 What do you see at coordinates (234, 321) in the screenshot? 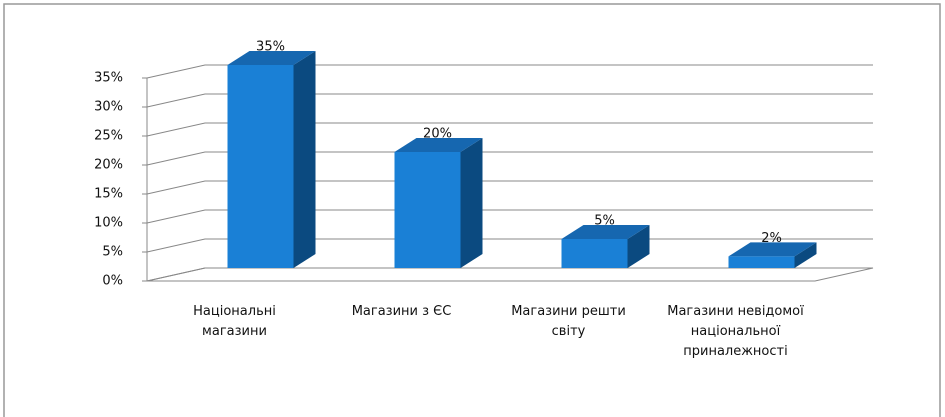
I see `x-tick-label: Національні магазини` at bounding box center [234, 321].